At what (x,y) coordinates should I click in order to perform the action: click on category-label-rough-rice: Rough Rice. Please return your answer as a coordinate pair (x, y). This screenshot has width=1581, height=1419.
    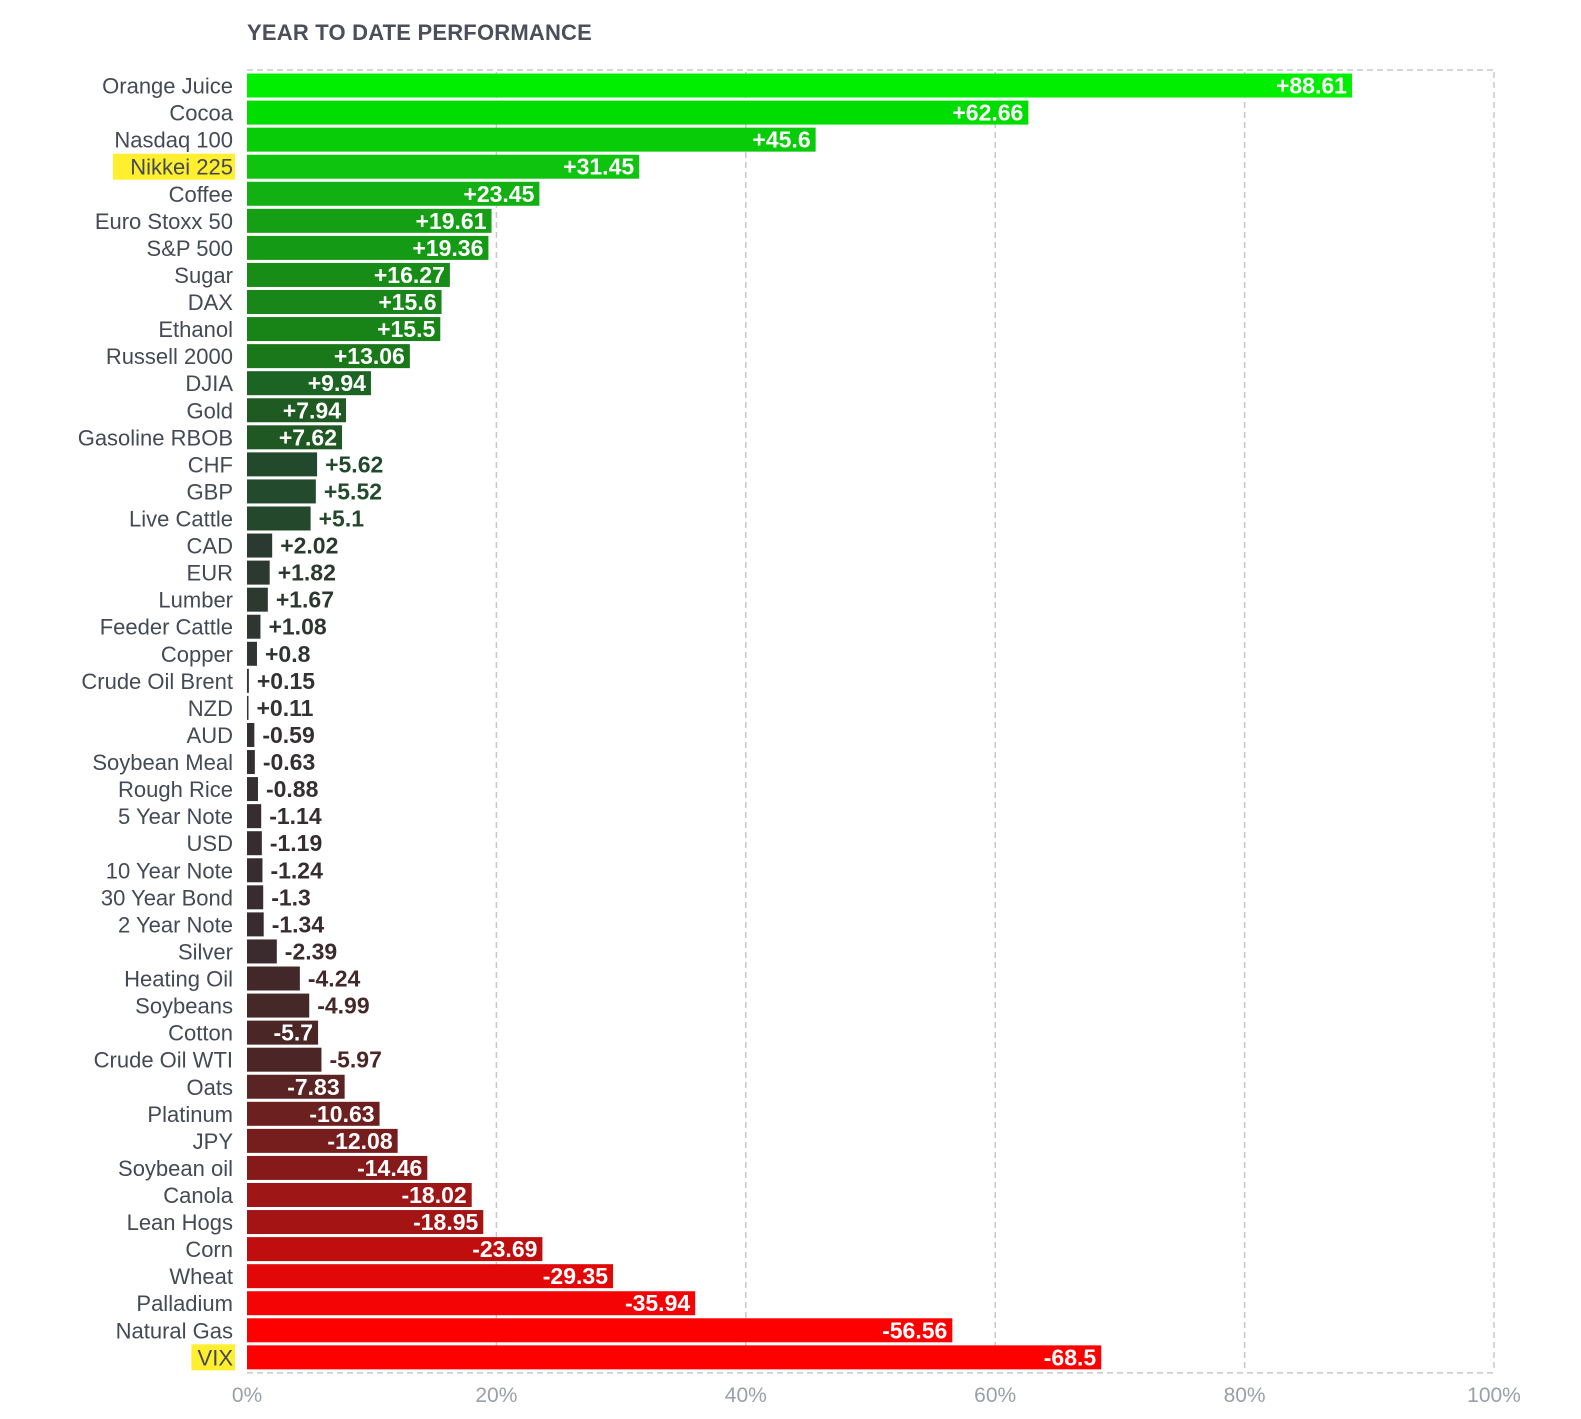
    Looking at the image, I should click on (175, 789).